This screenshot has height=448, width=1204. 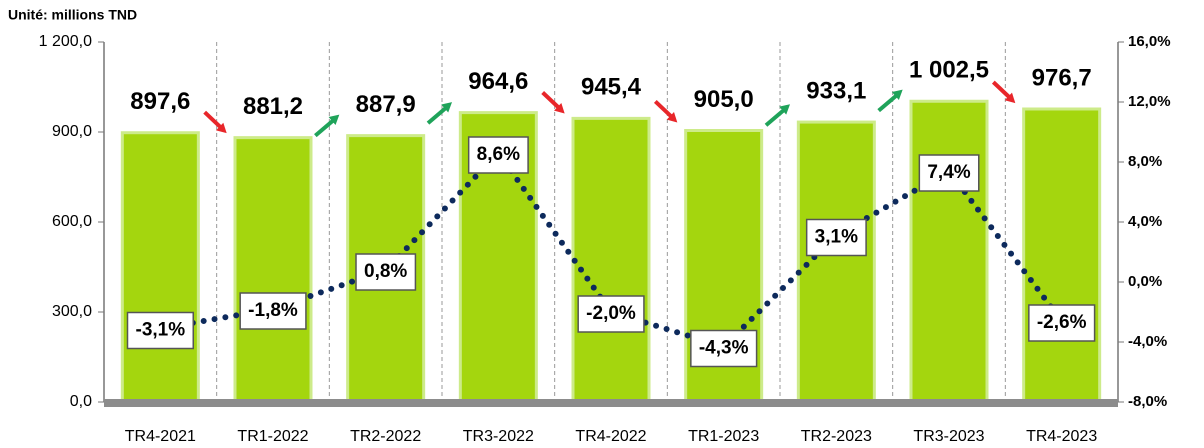 What do you see at coordinates (1145, 221) in the screenshot?
I see `y2-tick-label: 4,0%` at bounding box center [1145, 221].